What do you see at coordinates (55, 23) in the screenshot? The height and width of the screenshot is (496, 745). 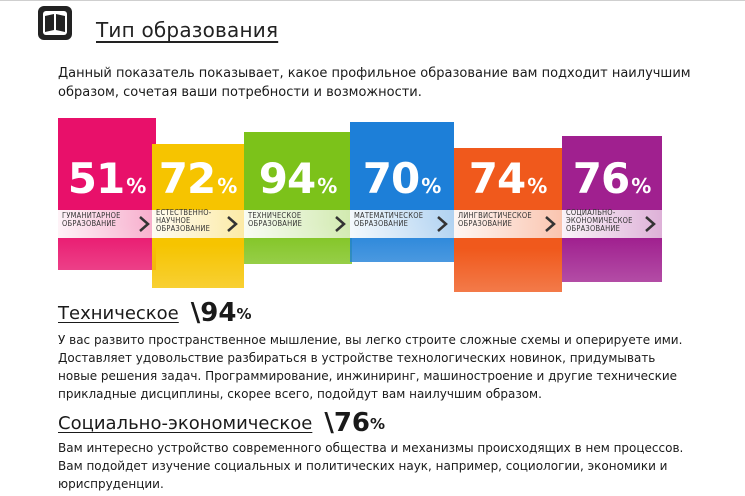 I see `book-icon` at bounding box center [55, 23].